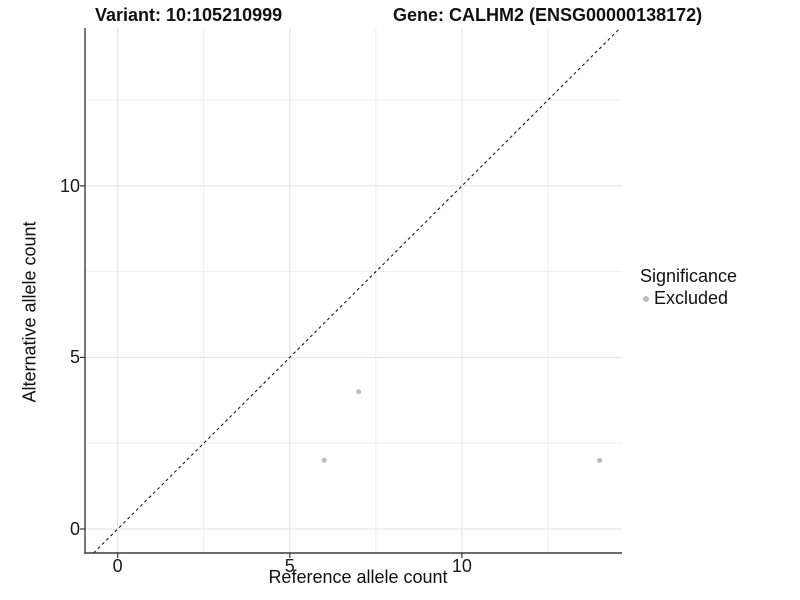  What do you see at coordinates (289, 566) in the screenshot?
I see `x-tick-label: 5` at bounding box center [289, 566].